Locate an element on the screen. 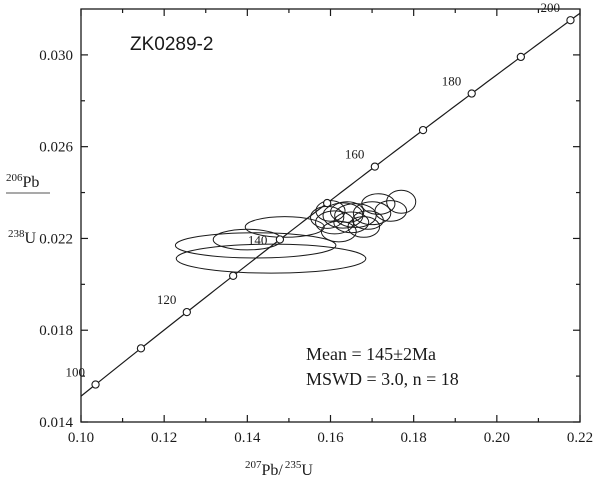 The height and width of the screenshot is (484, 595). svg-text: 206Pb is located at coordinates (22, 181).